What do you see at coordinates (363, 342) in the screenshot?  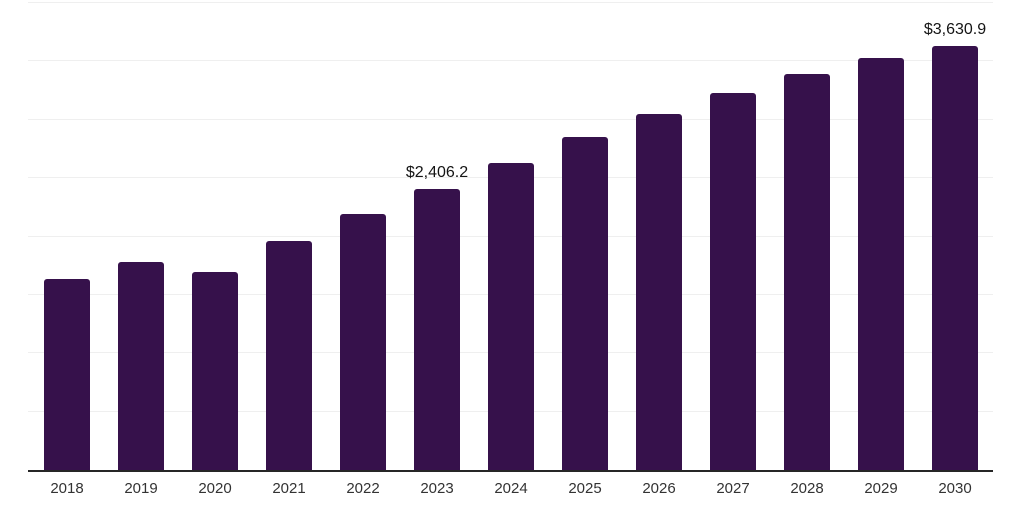 I see `bar-2022` at bounding box center [363, 342].